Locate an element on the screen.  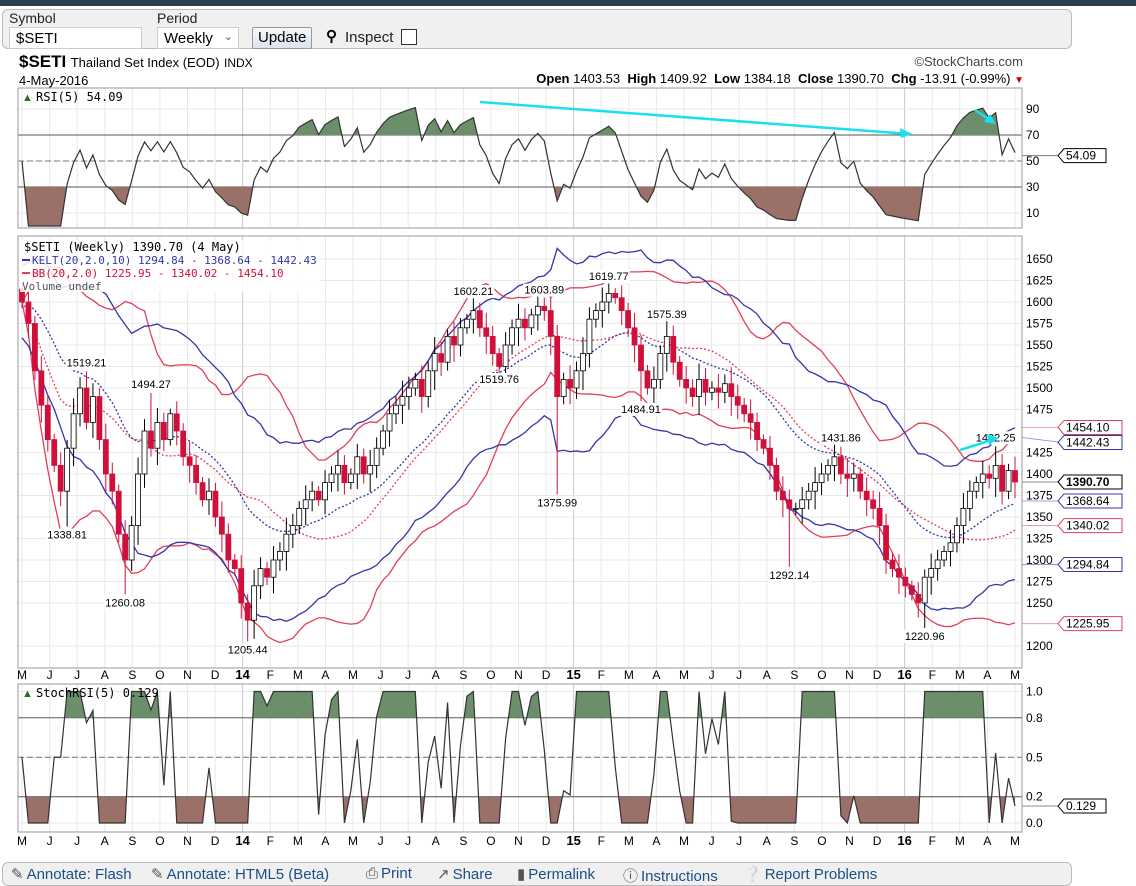
symbol-label: Symbol is located at coordinates (32, 18).